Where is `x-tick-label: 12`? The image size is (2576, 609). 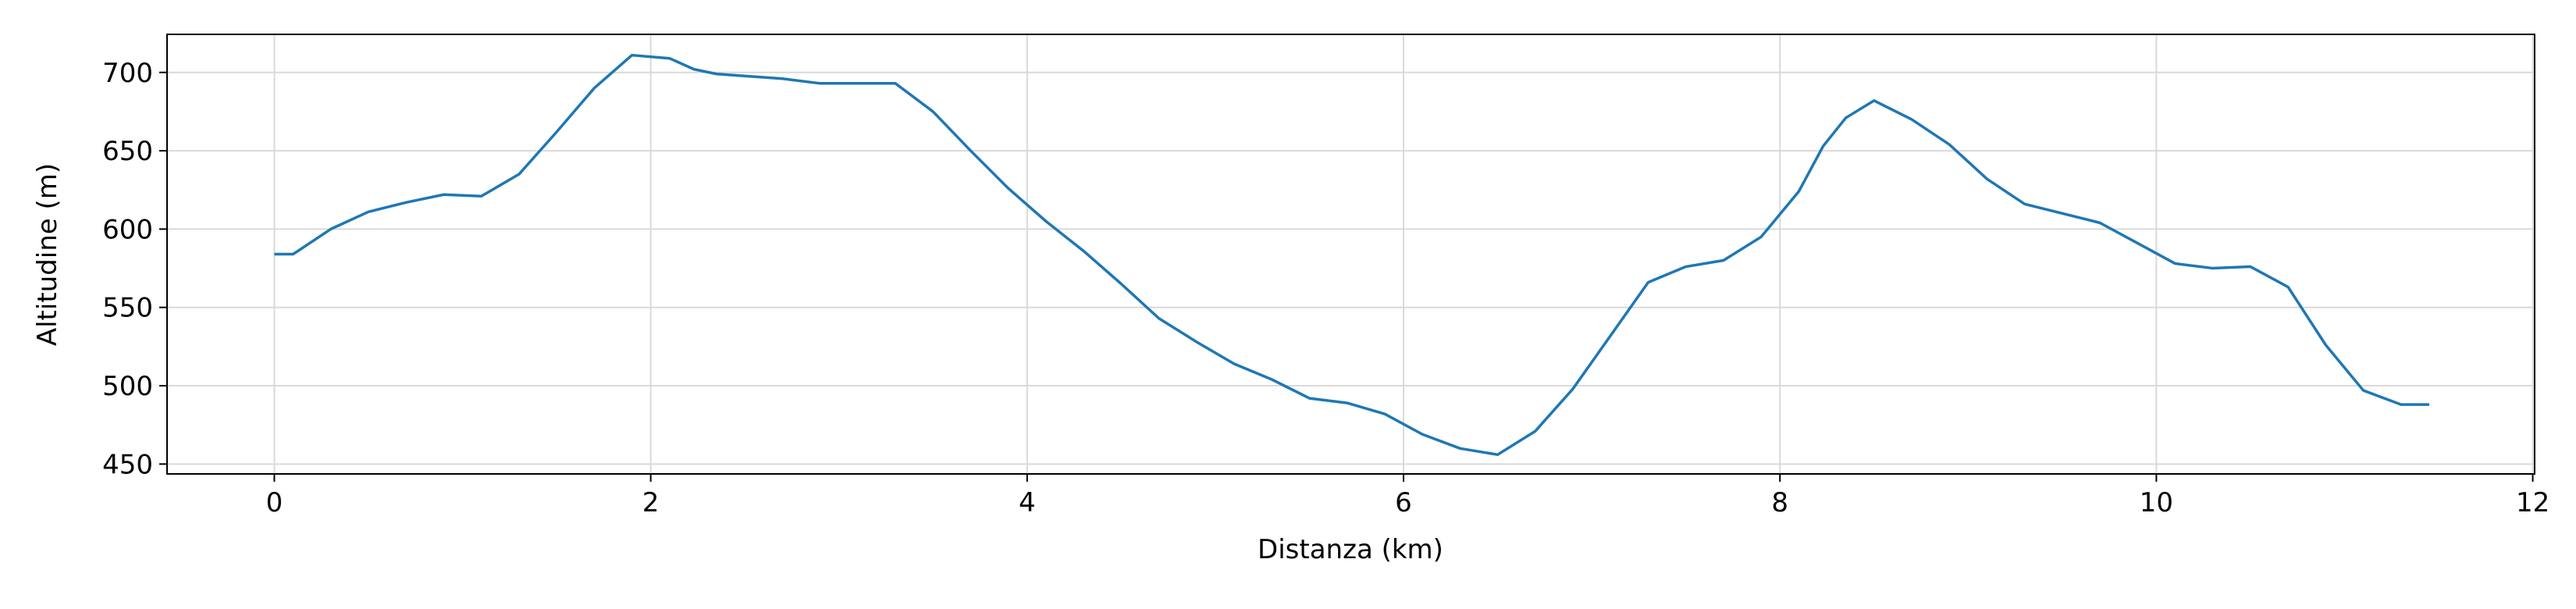
x-tick-label: 12 is located at coordinates (2532, 502).